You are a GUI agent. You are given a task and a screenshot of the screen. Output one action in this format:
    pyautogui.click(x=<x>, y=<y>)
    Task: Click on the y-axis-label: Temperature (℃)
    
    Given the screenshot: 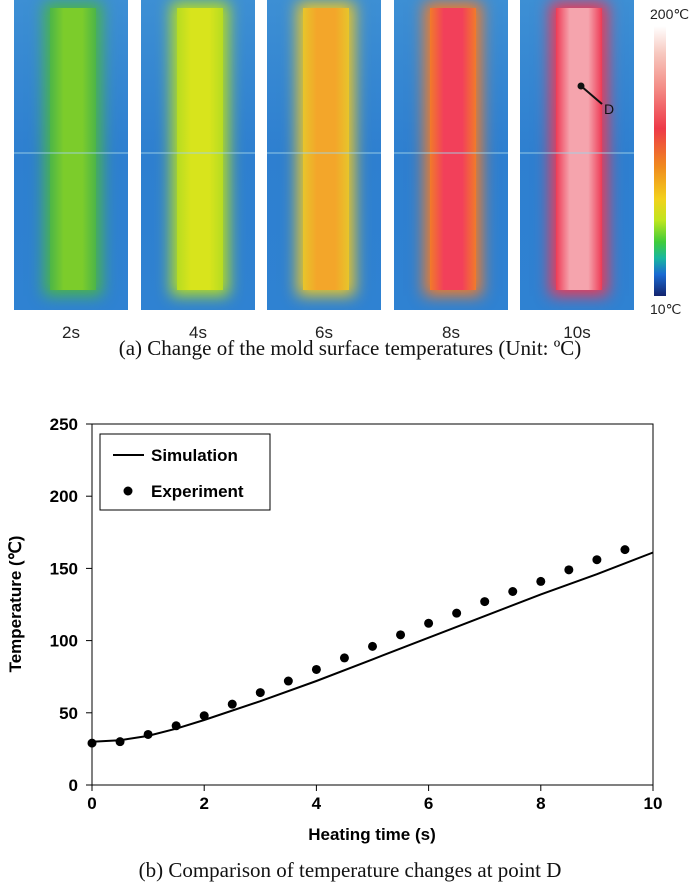 What is the action you would take?
    pyautogui.click(x=15, y=604)
    